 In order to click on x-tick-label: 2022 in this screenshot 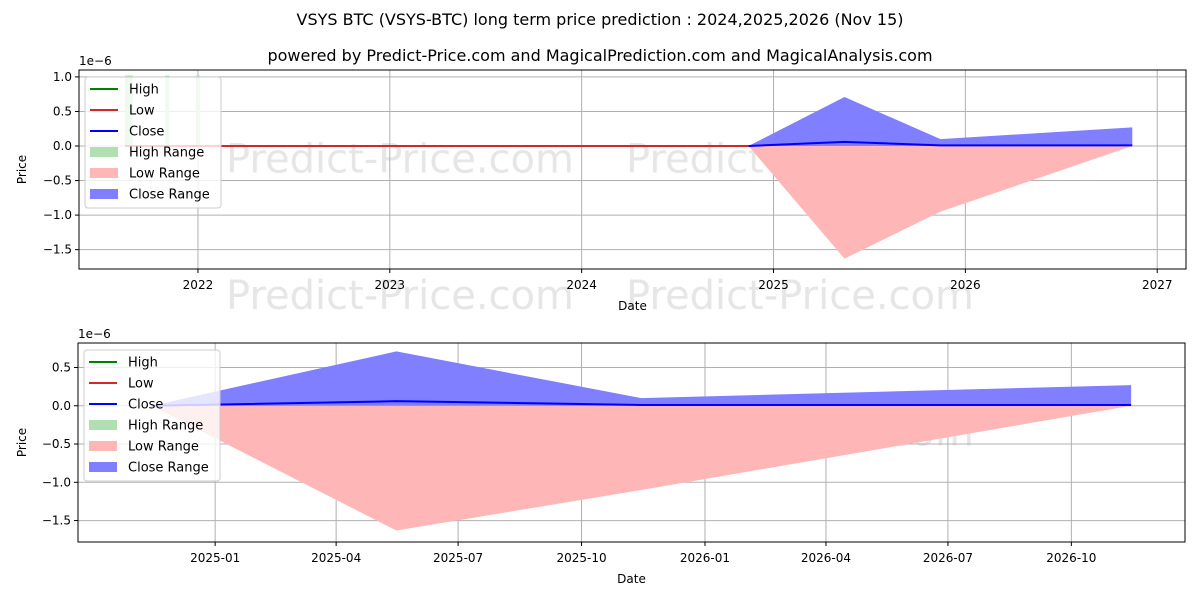, I will do `click(198, 285)`.